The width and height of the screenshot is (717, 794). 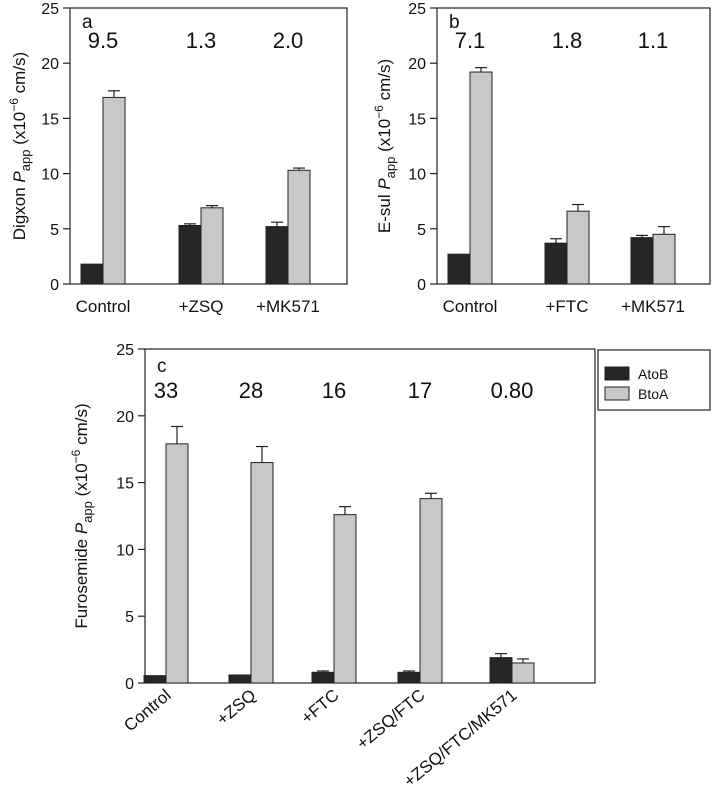 I want to click on panel-b-bar-atob-control, so click(x=459, y=269).